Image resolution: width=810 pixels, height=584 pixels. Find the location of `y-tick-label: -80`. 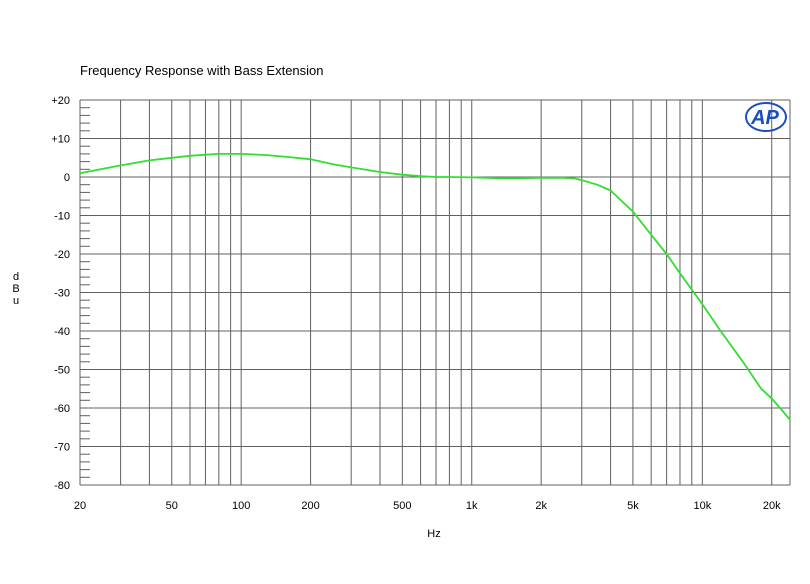

y-tick-label: -80 is located at coordinates (62, 486).